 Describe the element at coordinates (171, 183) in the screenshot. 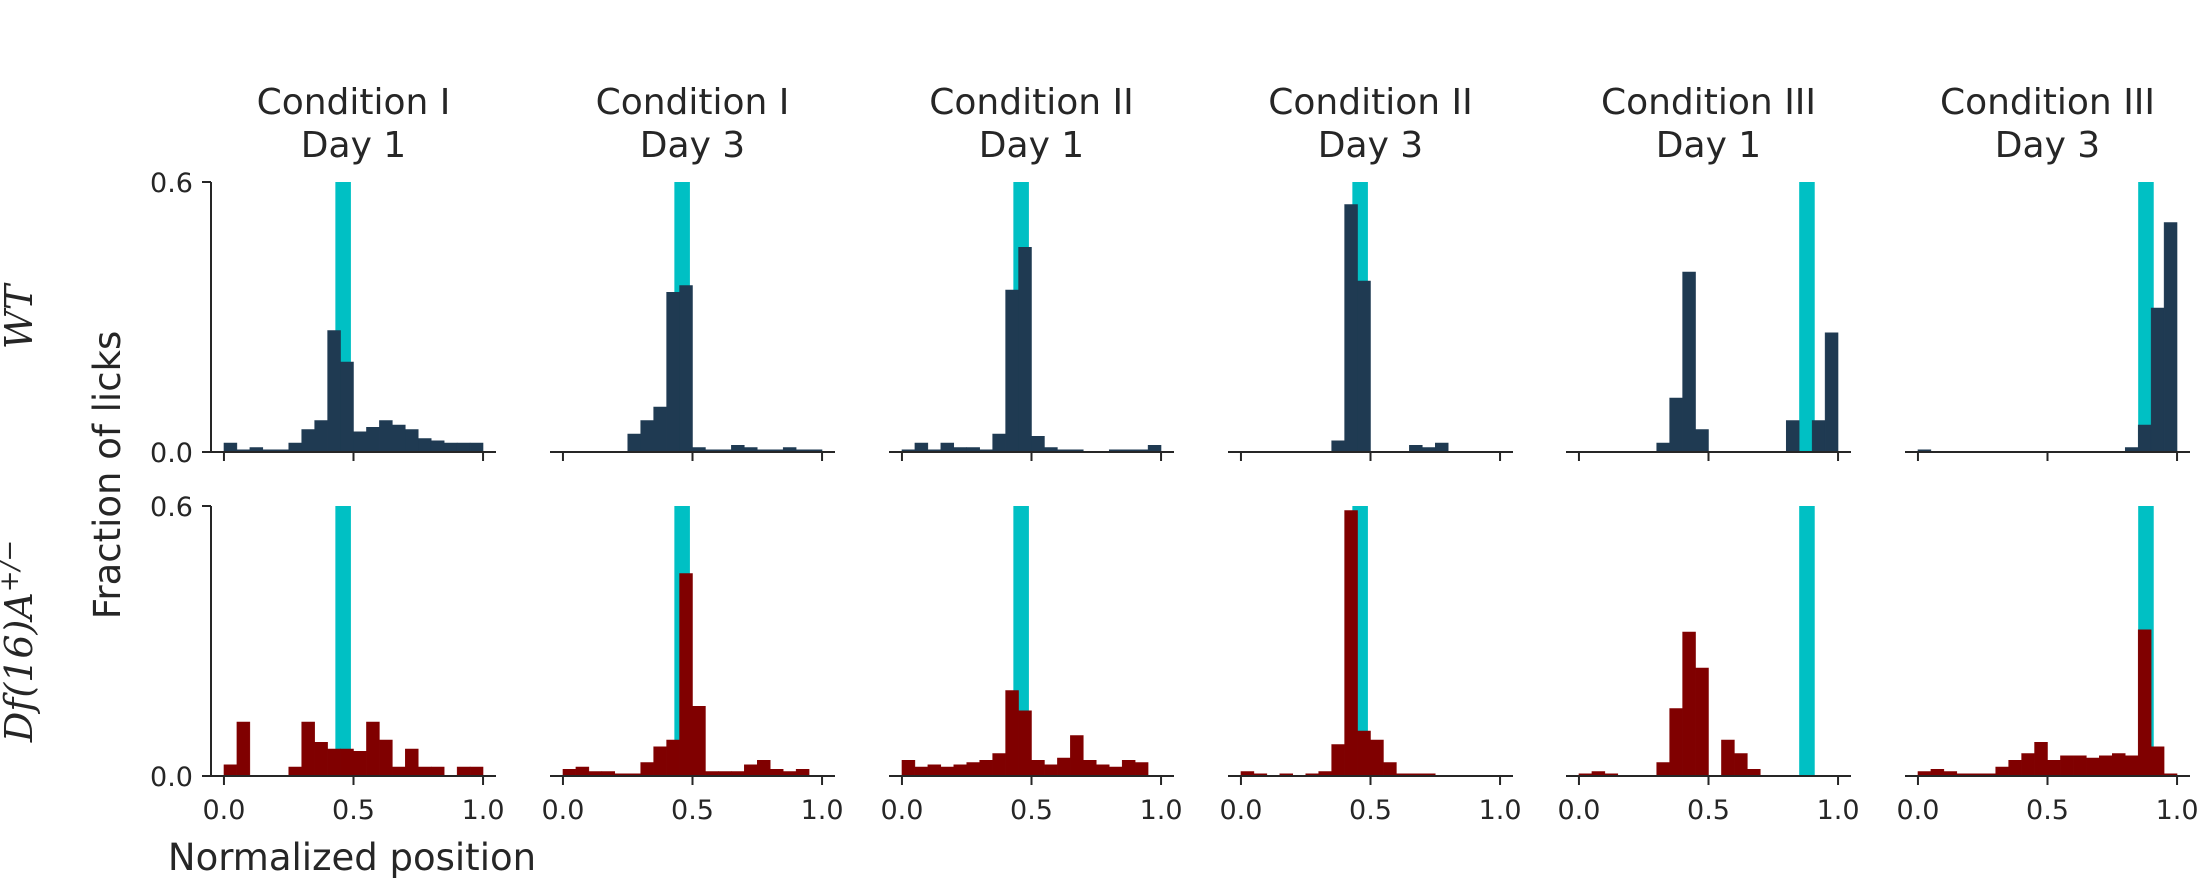

I see `y-tick-label: 0.6` at that location.